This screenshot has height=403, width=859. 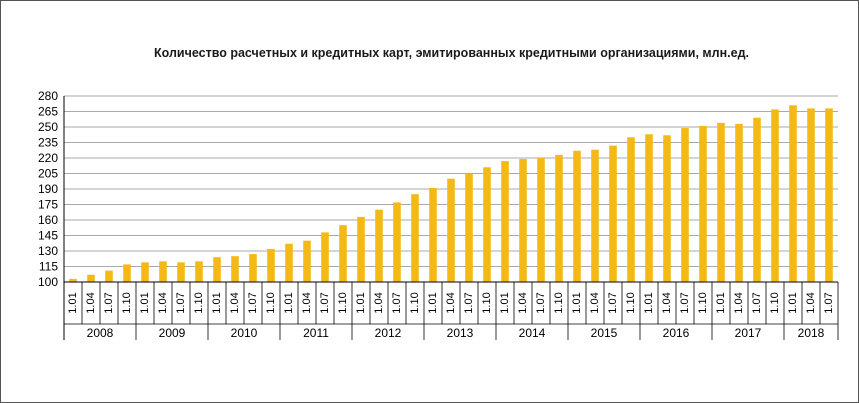 I want to click on y-tick-label: 175, so click(x=48, y=205).